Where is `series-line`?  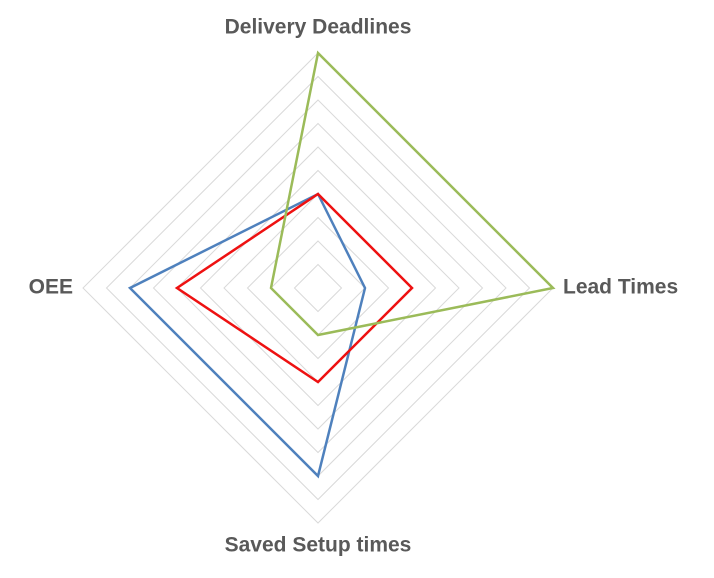 series-line is located at coordinates (294, 288).